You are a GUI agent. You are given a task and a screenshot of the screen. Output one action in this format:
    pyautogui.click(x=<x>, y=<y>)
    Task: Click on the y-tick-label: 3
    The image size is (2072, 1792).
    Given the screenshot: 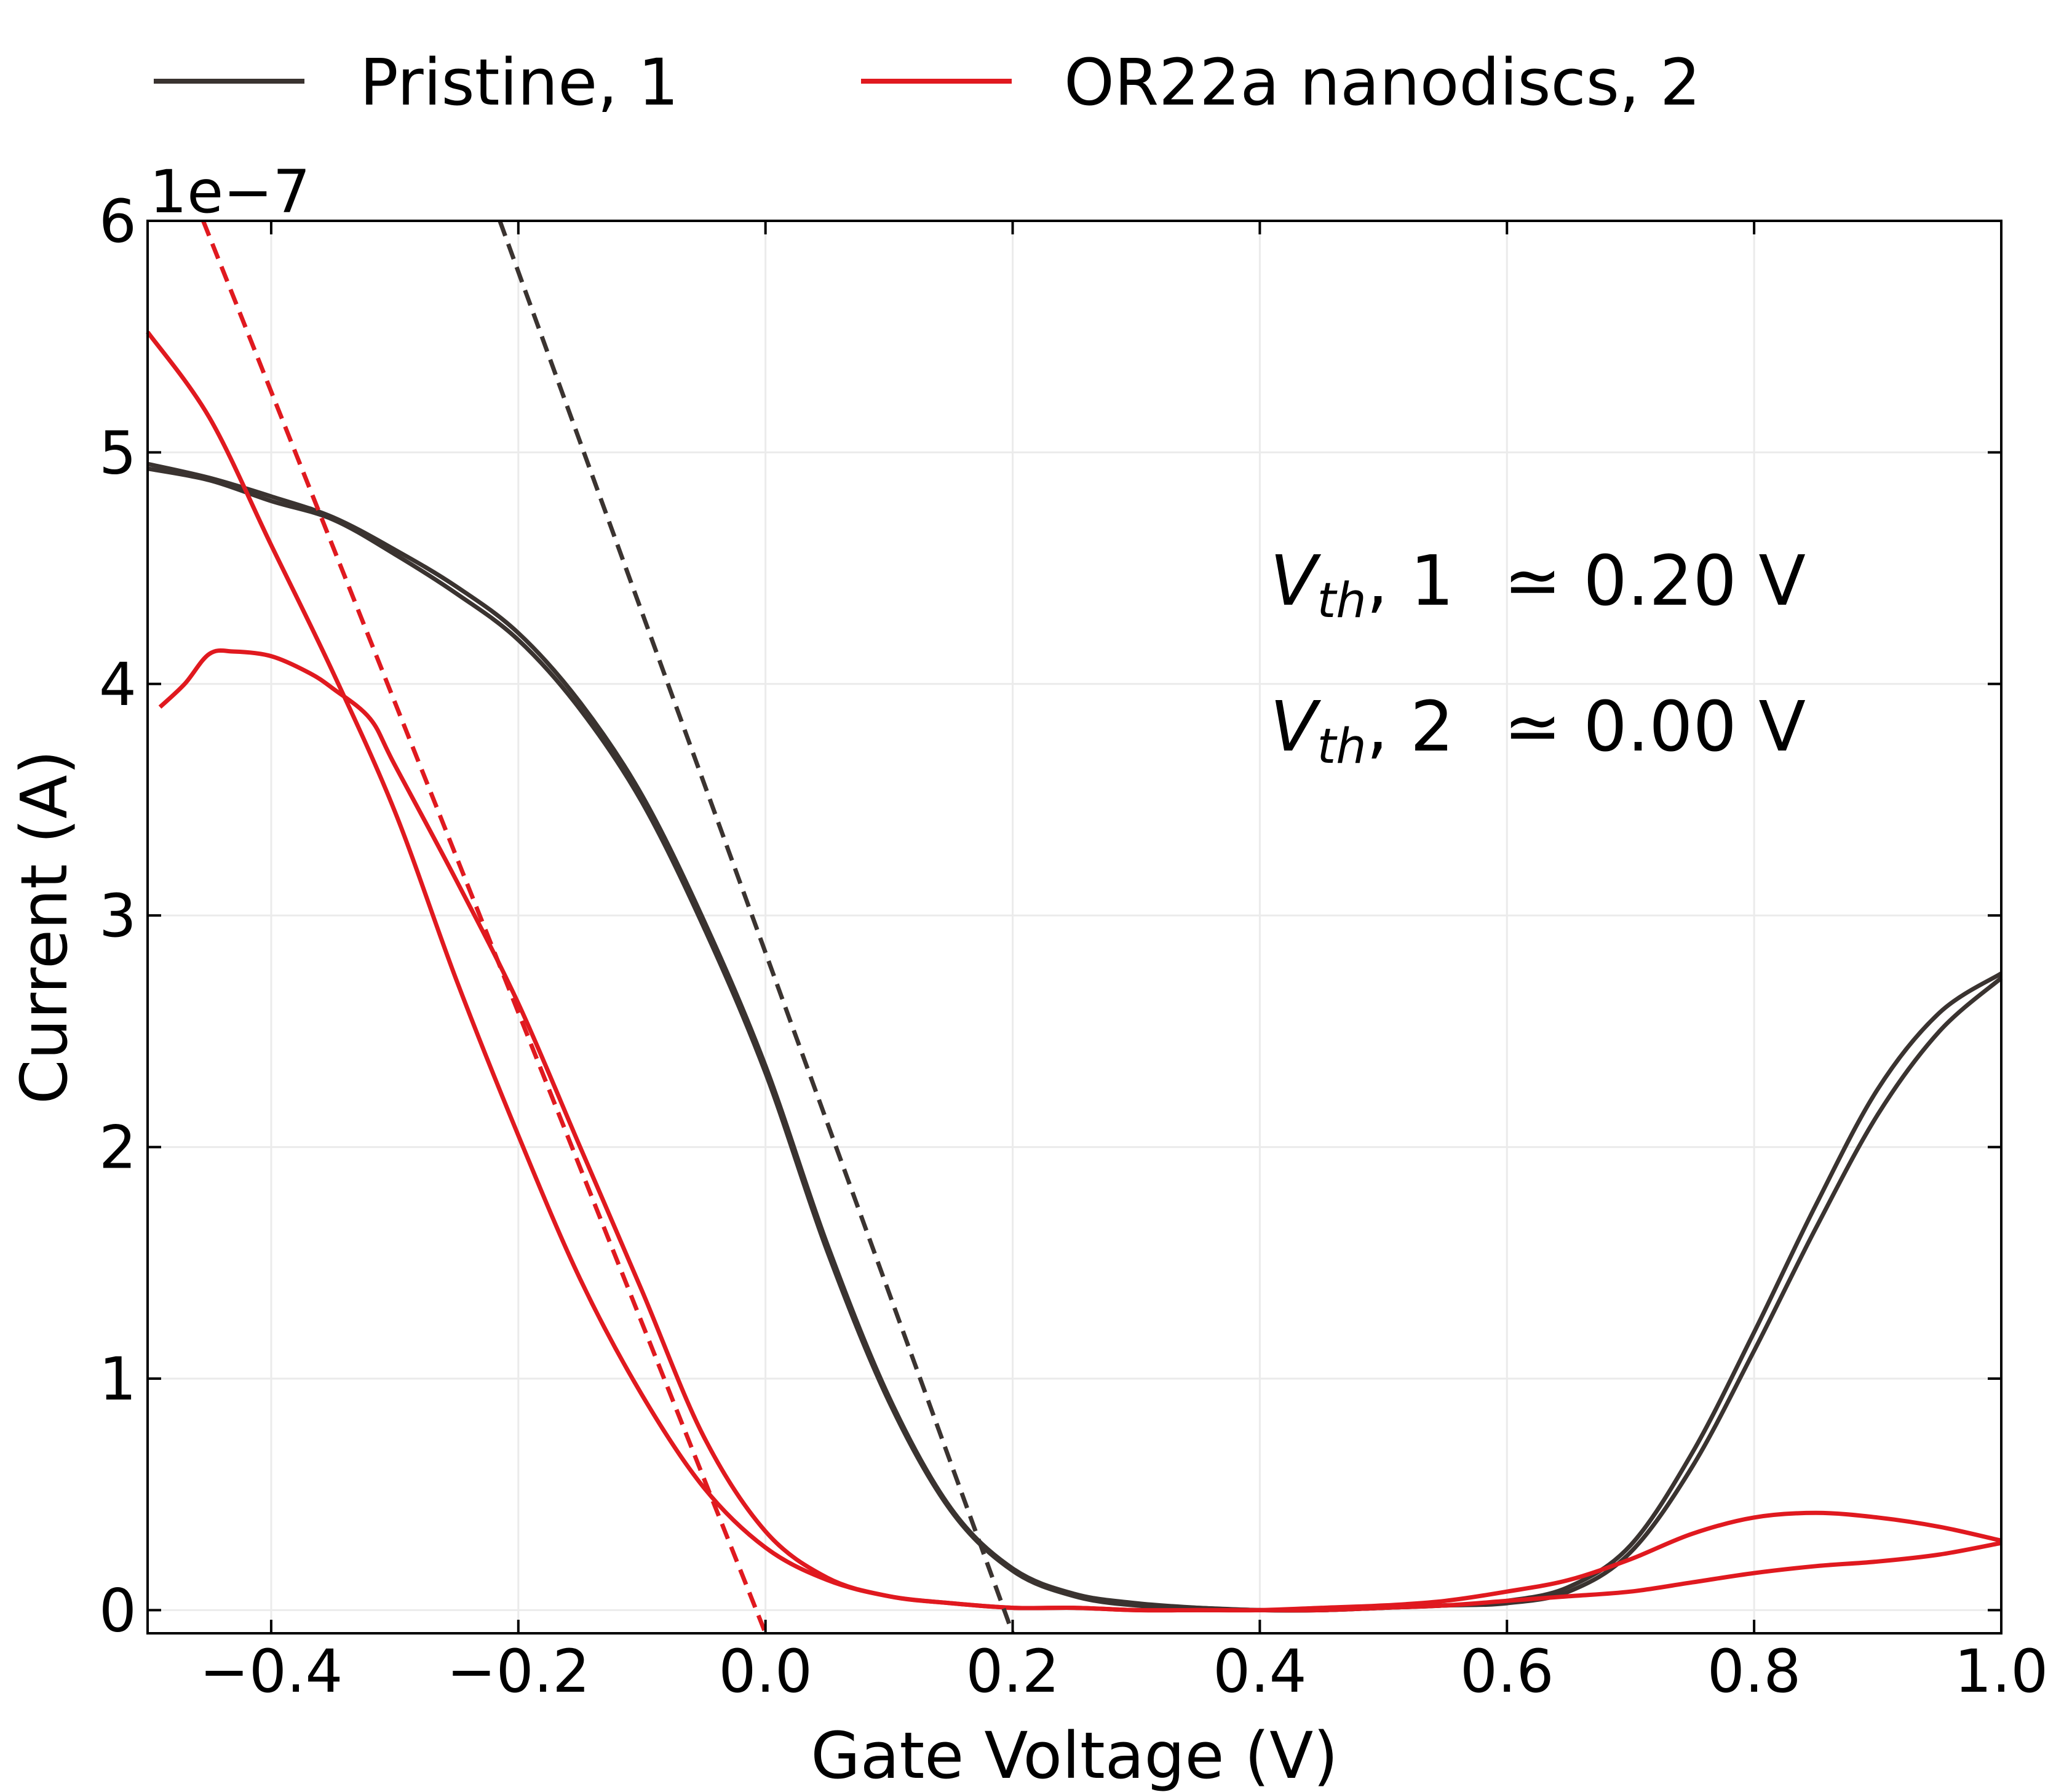 What is the action you would take?
    pyautogui.click(x=118, y=916)
    